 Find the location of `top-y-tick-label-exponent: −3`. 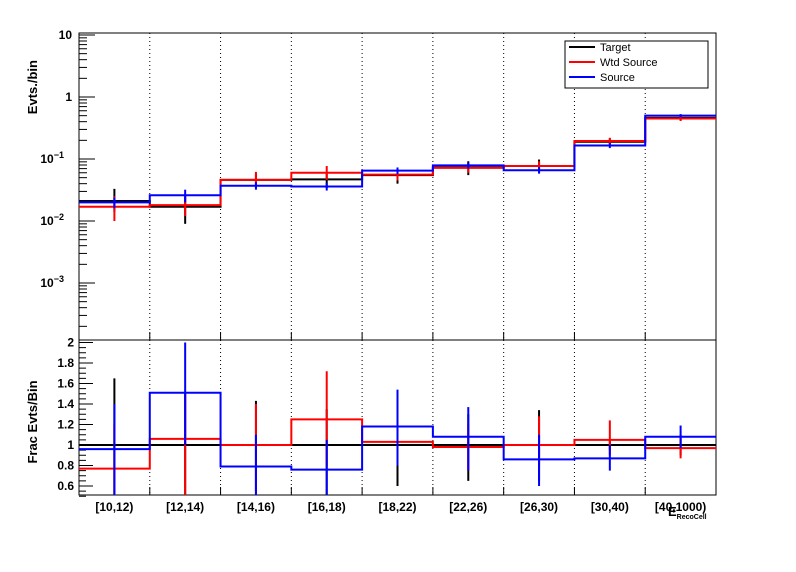

top-y-tick-label-exponent: −3 is located at coordinates (59, 279).